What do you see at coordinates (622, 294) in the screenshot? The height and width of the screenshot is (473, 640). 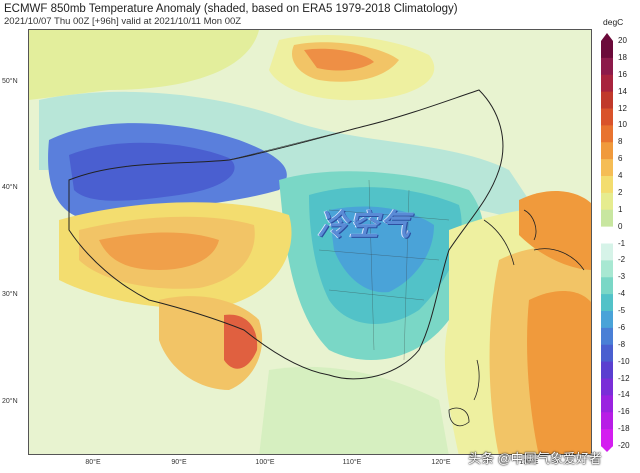 I see `colorbar-tick-label: -4` at bounding box center [622, 294].